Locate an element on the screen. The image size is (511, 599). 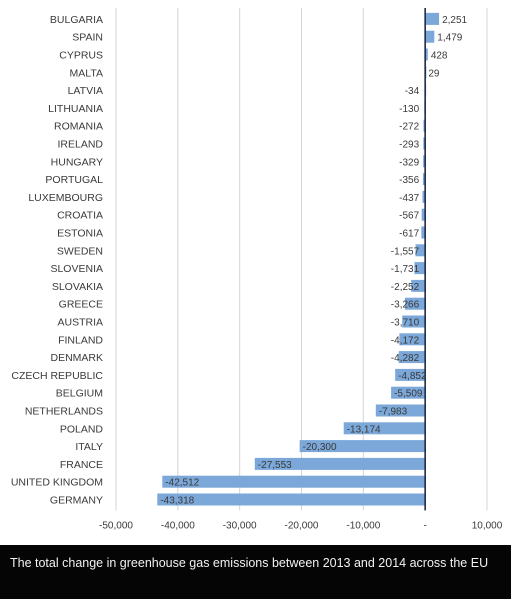
category-label: ROMANIA is located at coordinates (78, 127).